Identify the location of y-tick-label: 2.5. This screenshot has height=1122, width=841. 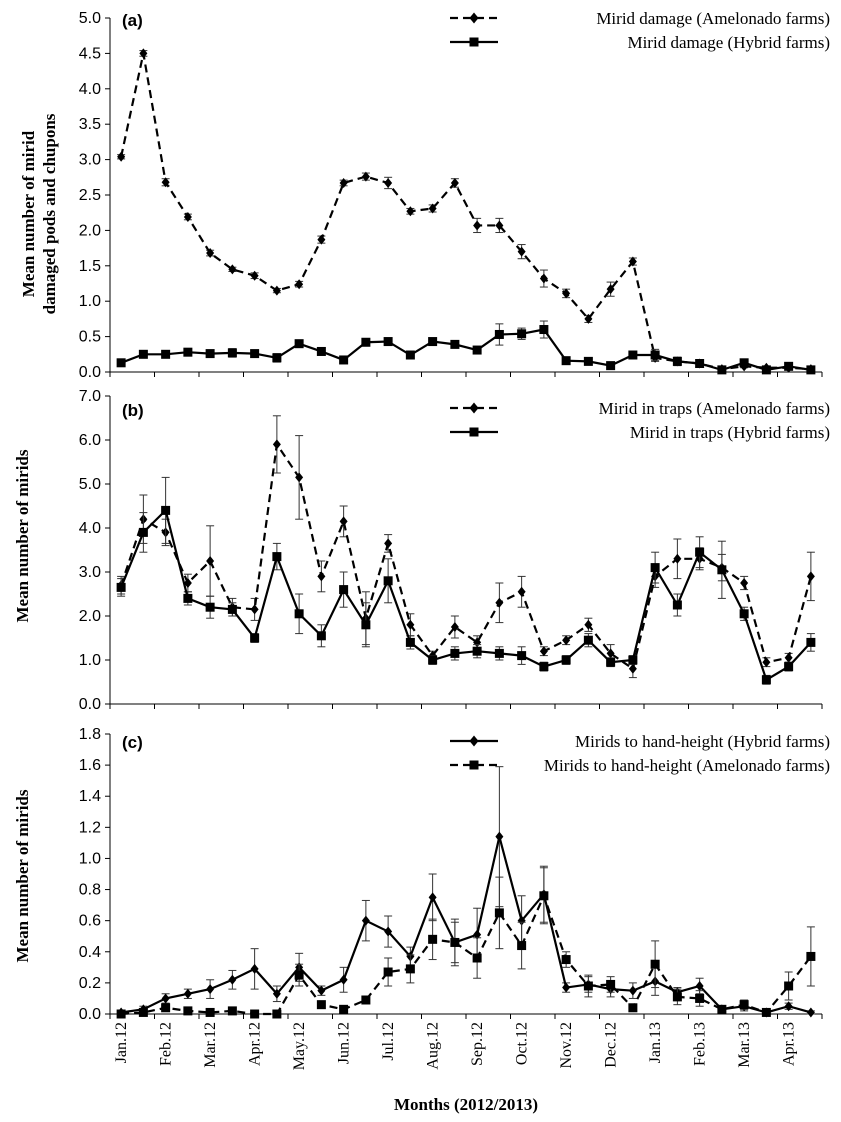
(90, 195).